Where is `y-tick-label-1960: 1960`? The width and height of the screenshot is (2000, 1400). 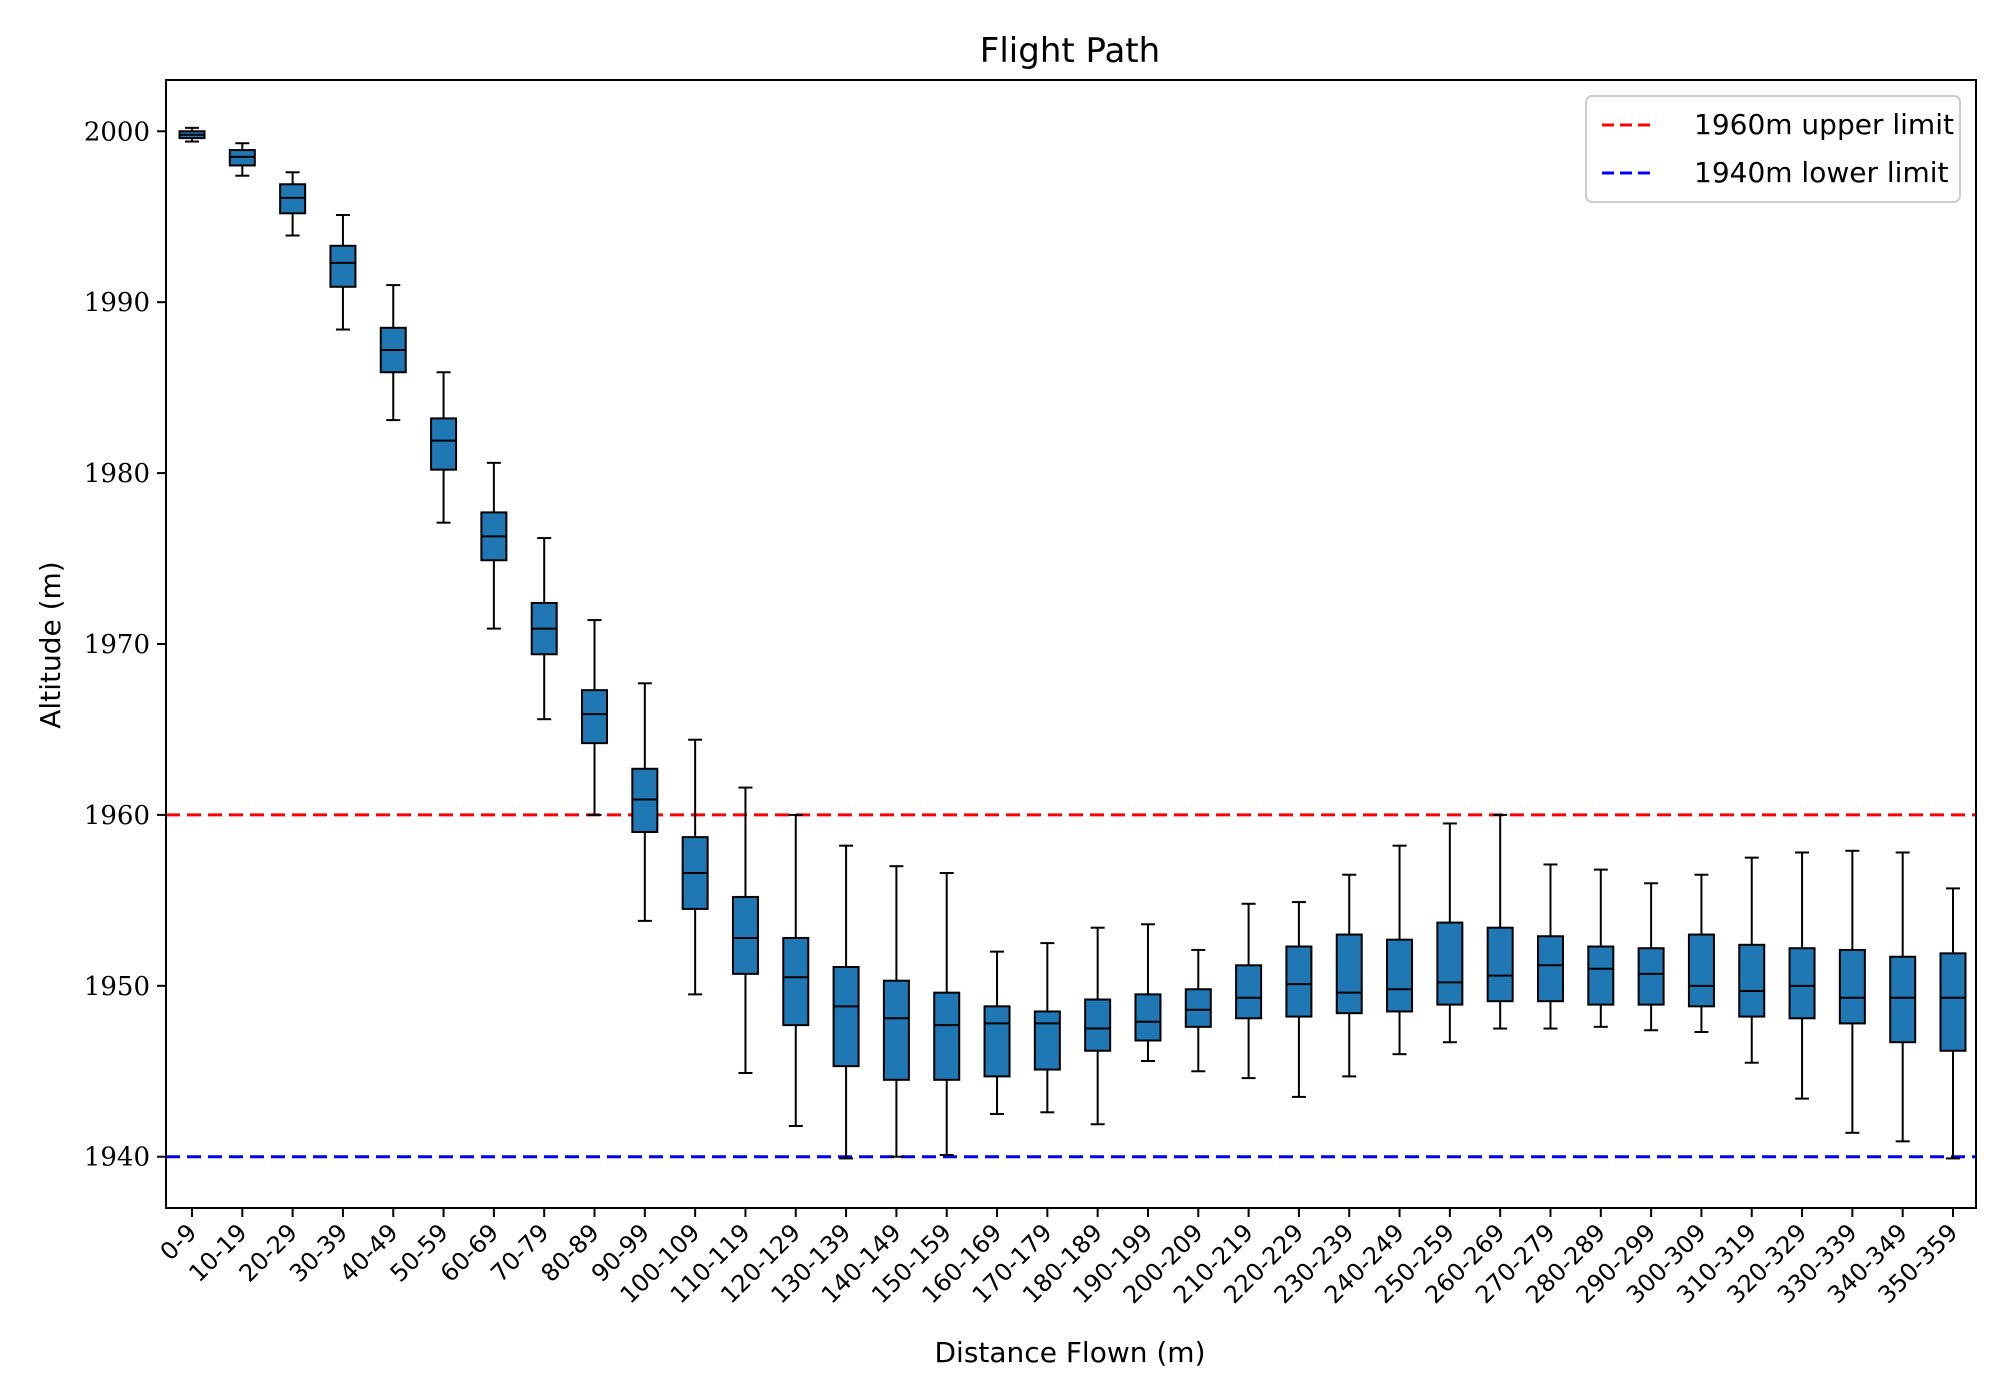
y-tick-label-1960: 1960 is located at coordinates (117, 816).